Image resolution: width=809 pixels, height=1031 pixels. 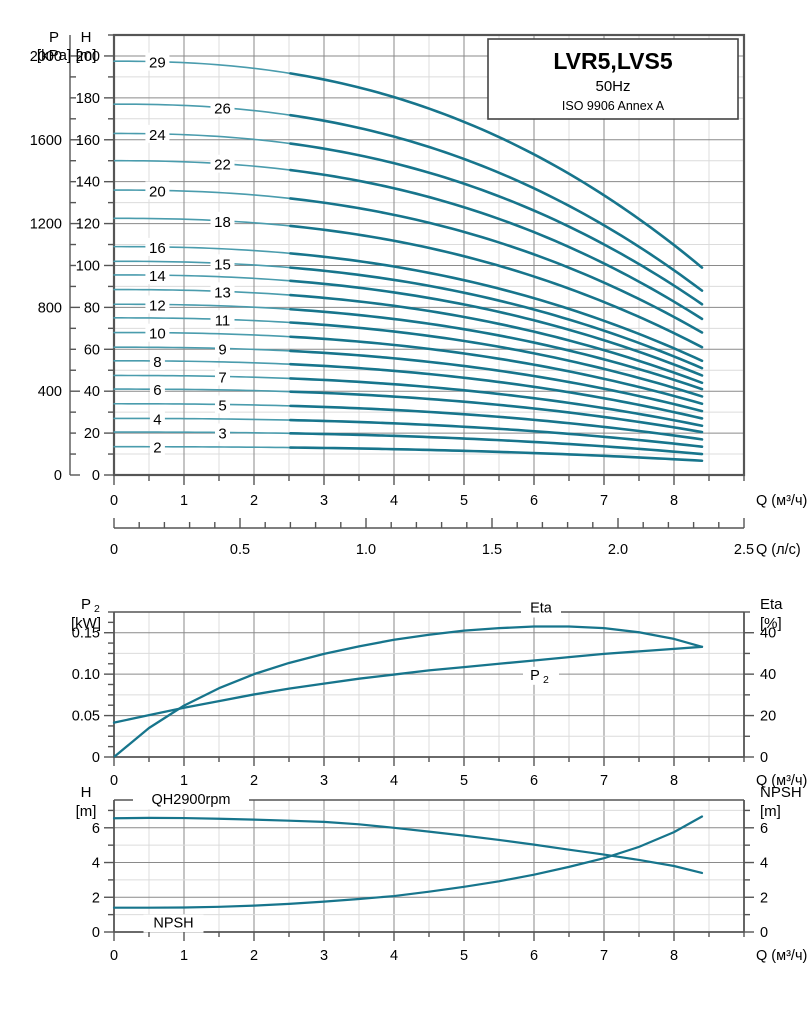 What do you see at coordinates (618, 550) in the screenshot?
I see `q-ls-tick-label: 2.0` at bounding box center [618, 550].